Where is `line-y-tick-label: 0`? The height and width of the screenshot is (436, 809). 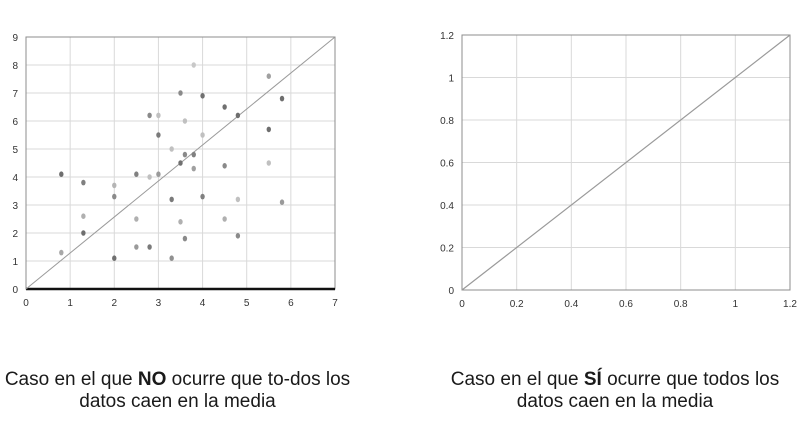 line-y-tick-label: 0 is located at coordinates (451, 291).